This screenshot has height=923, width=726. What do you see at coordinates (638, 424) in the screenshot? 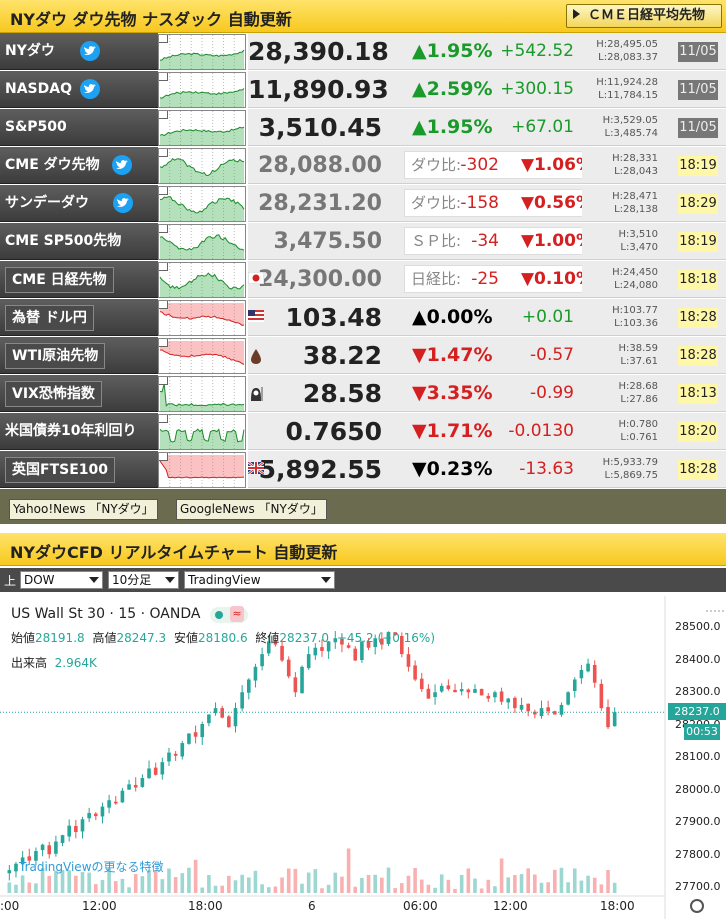
I see `quote-high: H:0.780` at bounding box center [638, 424].